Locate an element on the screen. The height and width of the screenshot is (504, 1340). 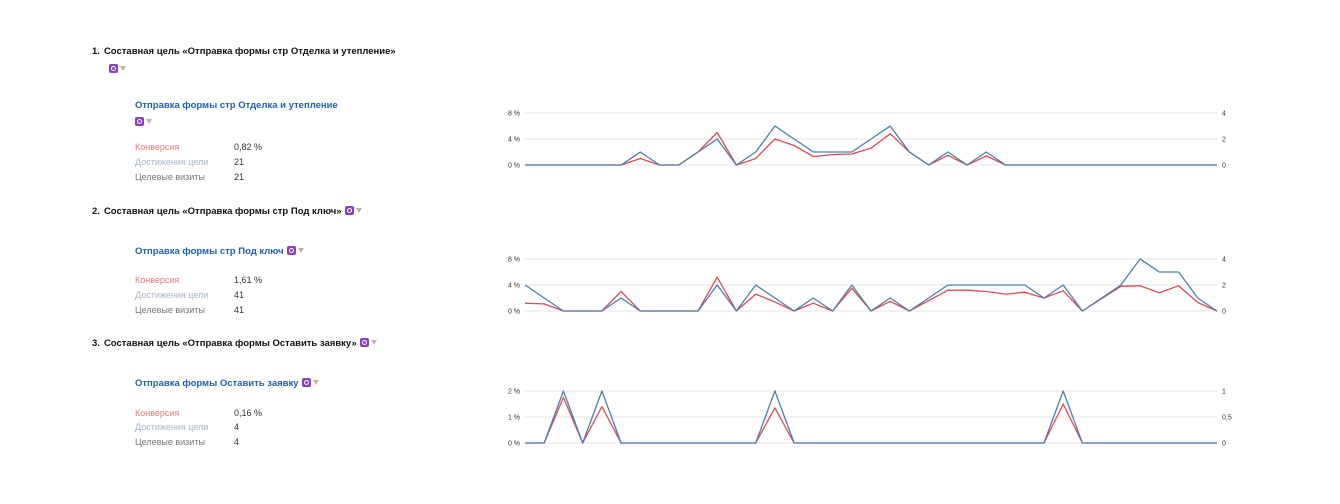
goal-number: 3. is located at coordinates (96, 343).